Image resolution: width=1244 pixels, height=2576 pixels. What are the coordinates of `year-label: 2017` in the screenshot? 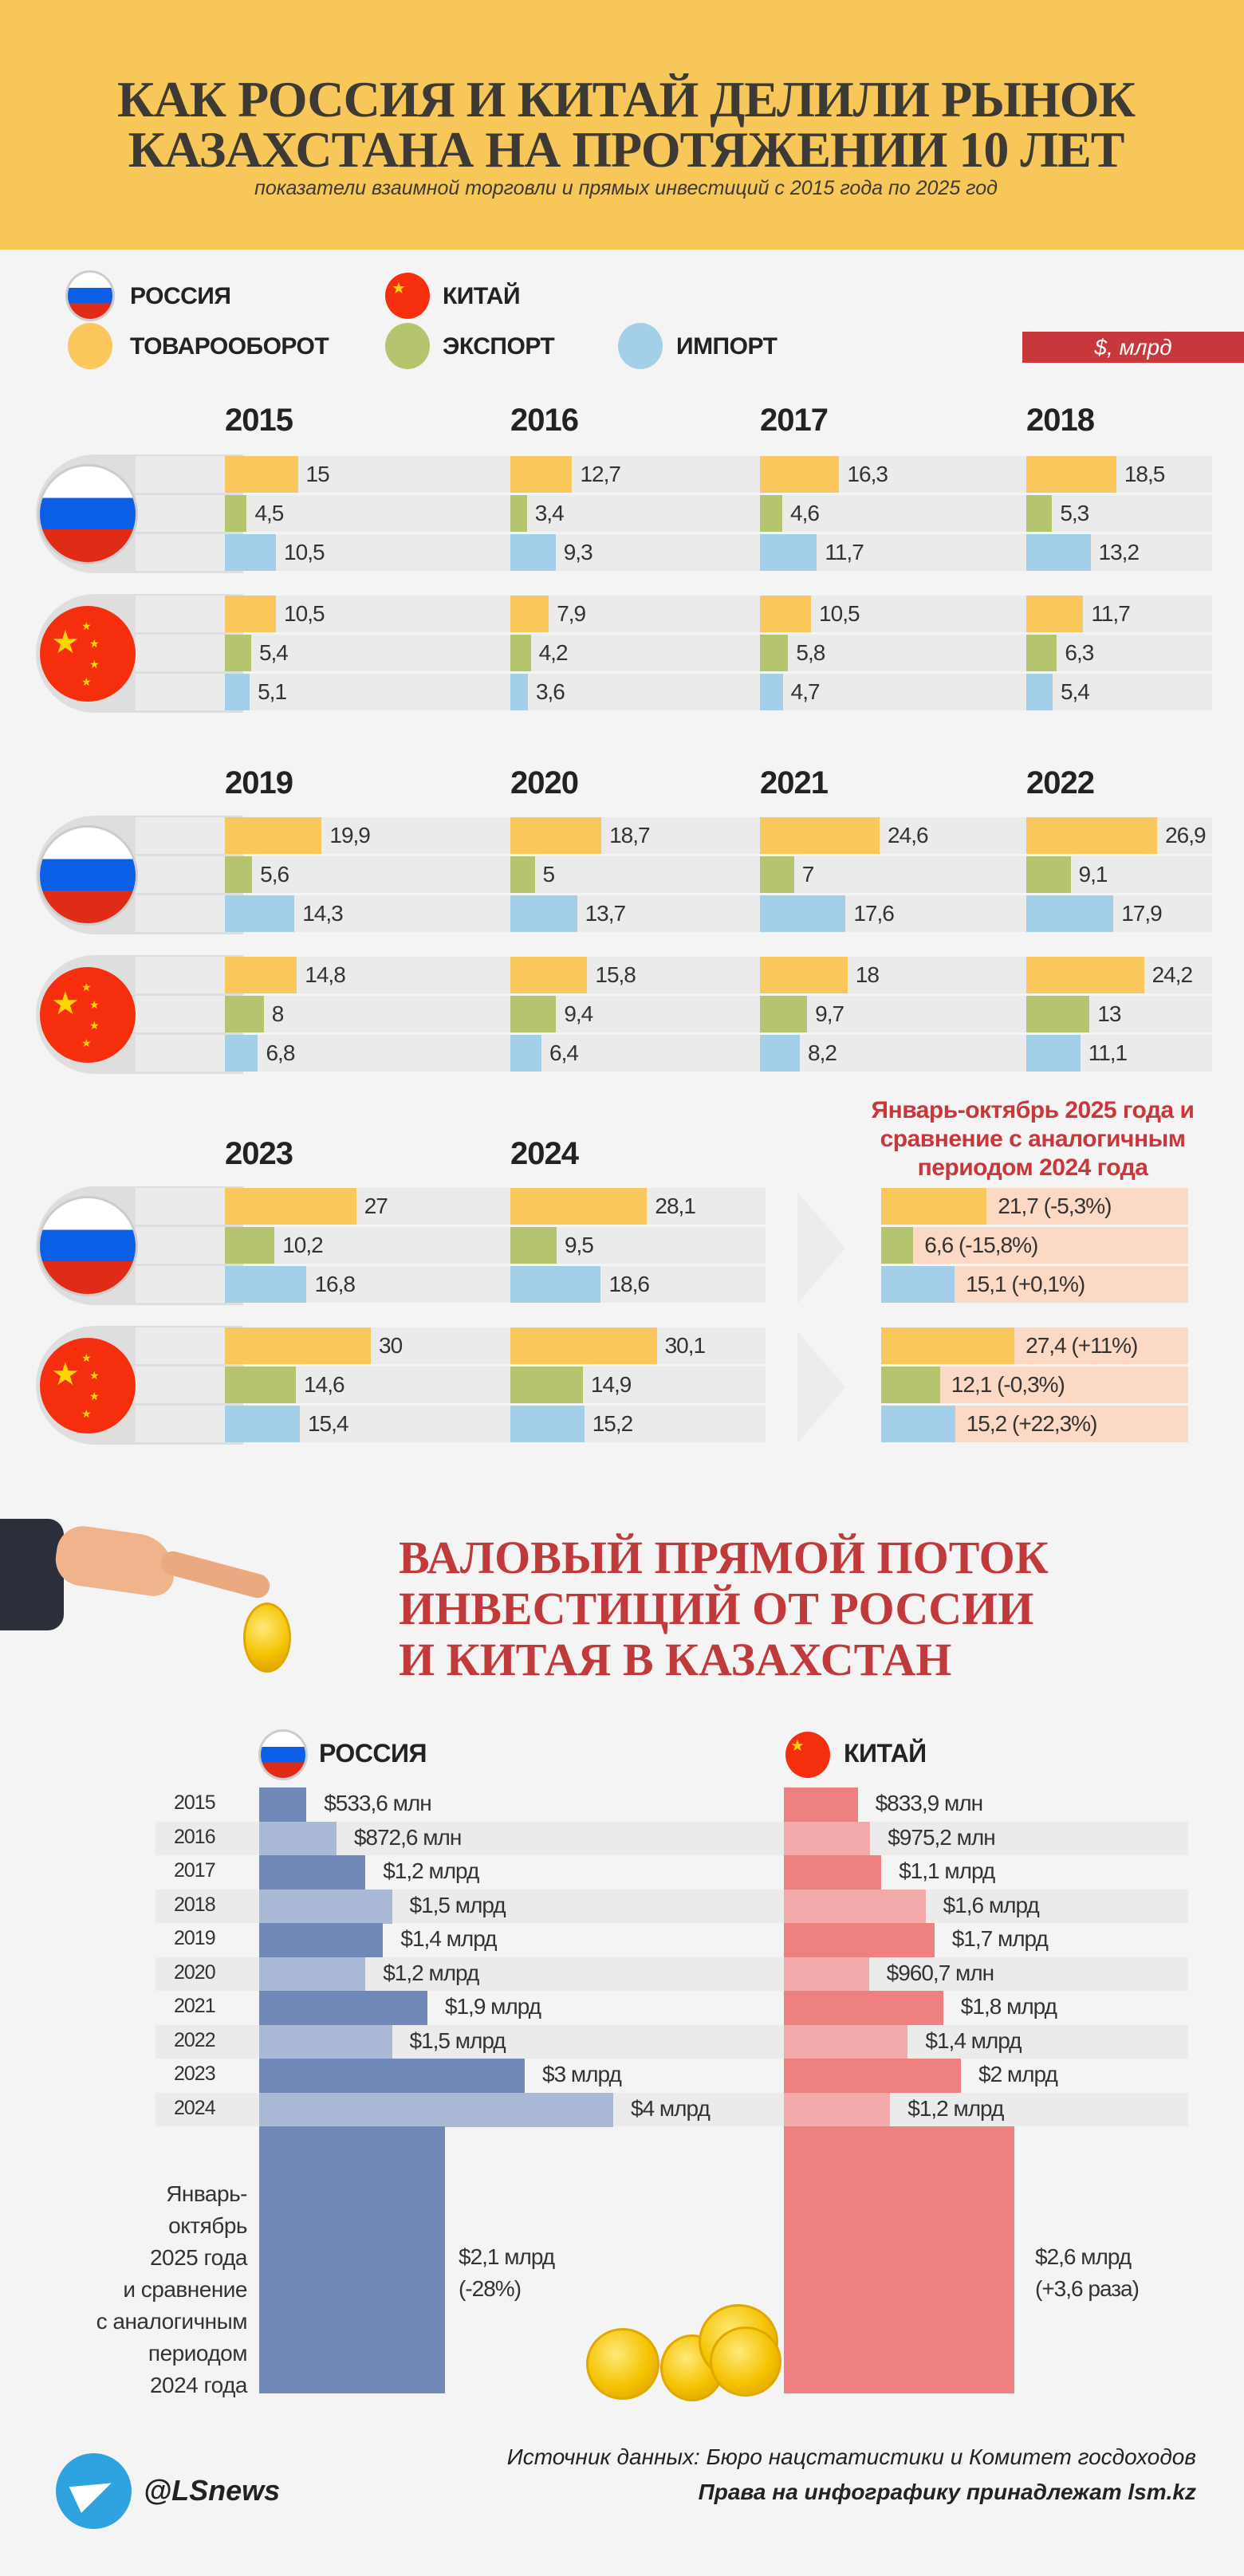 It's located at (195, 1871).